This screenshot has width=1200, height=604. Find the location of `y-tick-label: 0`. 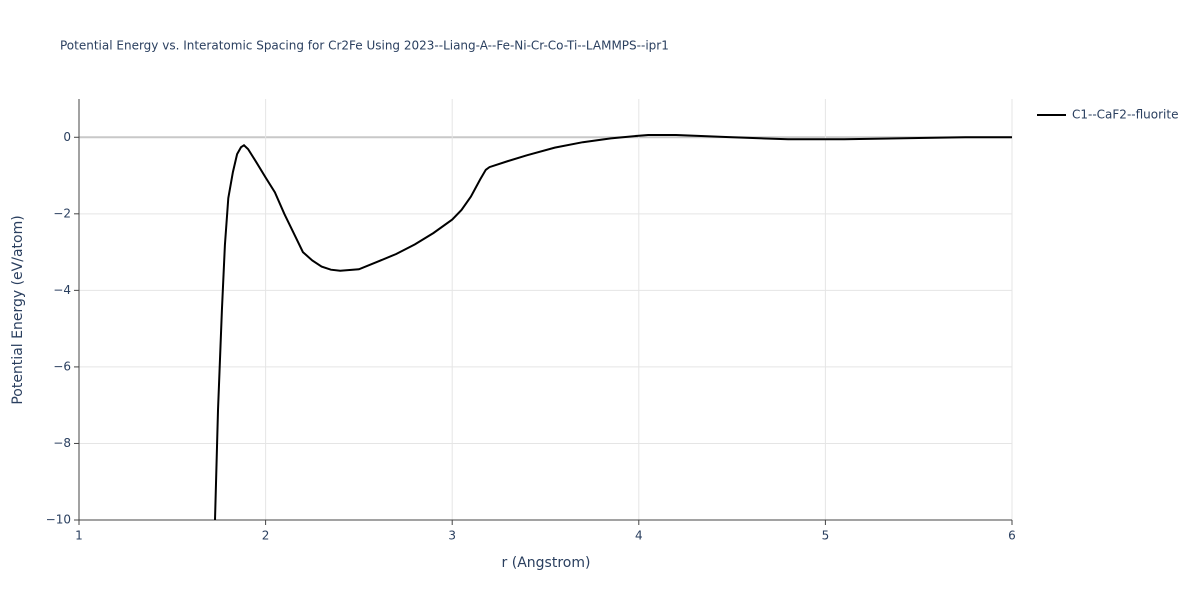

y-tick-label: 0 is located at coordinates (67, 137).